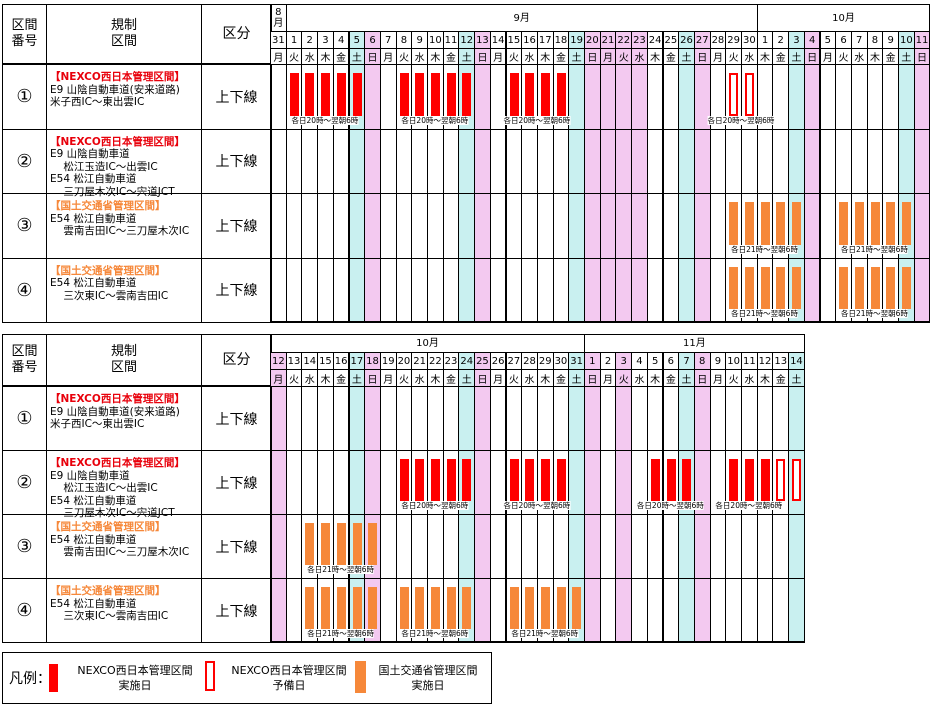  I want to click on header-kubun: 区分, so click(237, 360).